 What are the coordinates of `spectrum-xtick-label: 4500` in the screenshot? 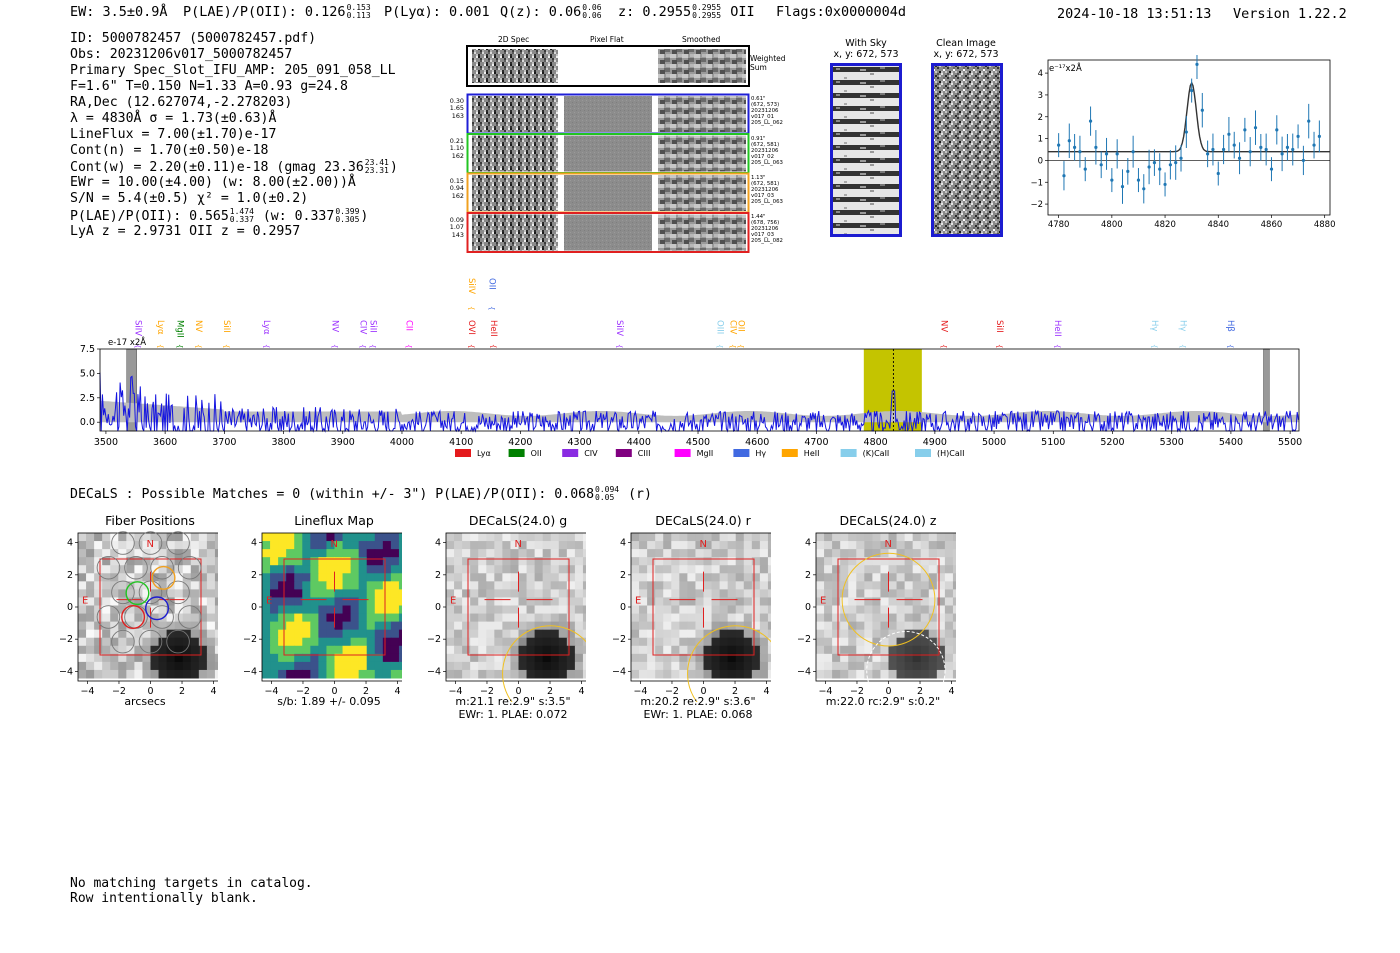 It's located at (698, 442).